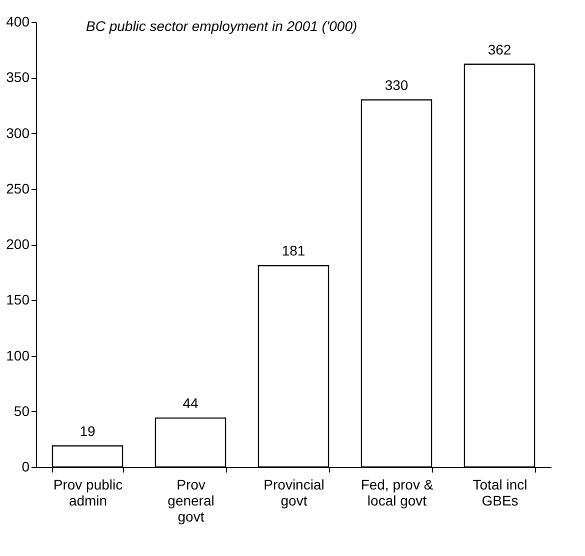 Image resolution: width=585 pixels, height=556 pixels. I want to click on data-label: 181, so click(294, 250).